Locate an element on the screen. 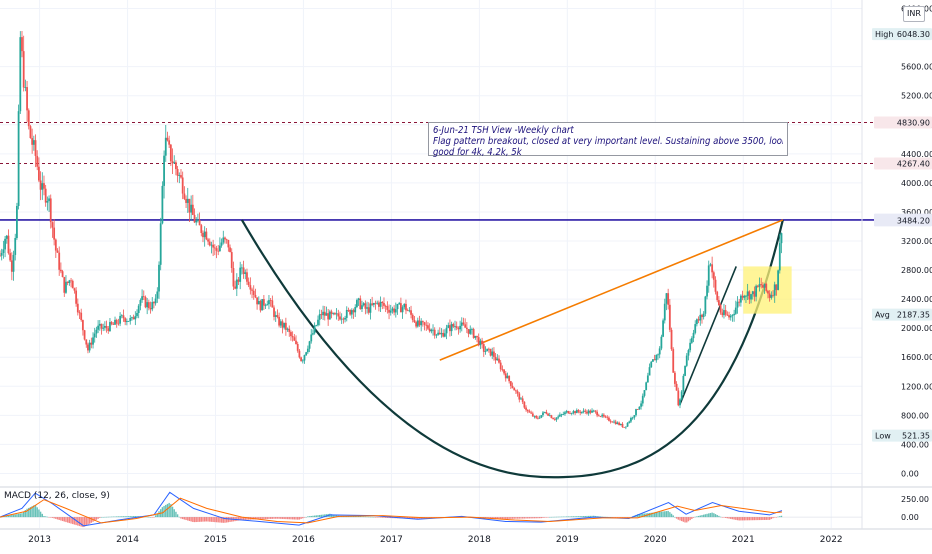  price-label-value: 4267.40 is located at coordinates (913, 163).